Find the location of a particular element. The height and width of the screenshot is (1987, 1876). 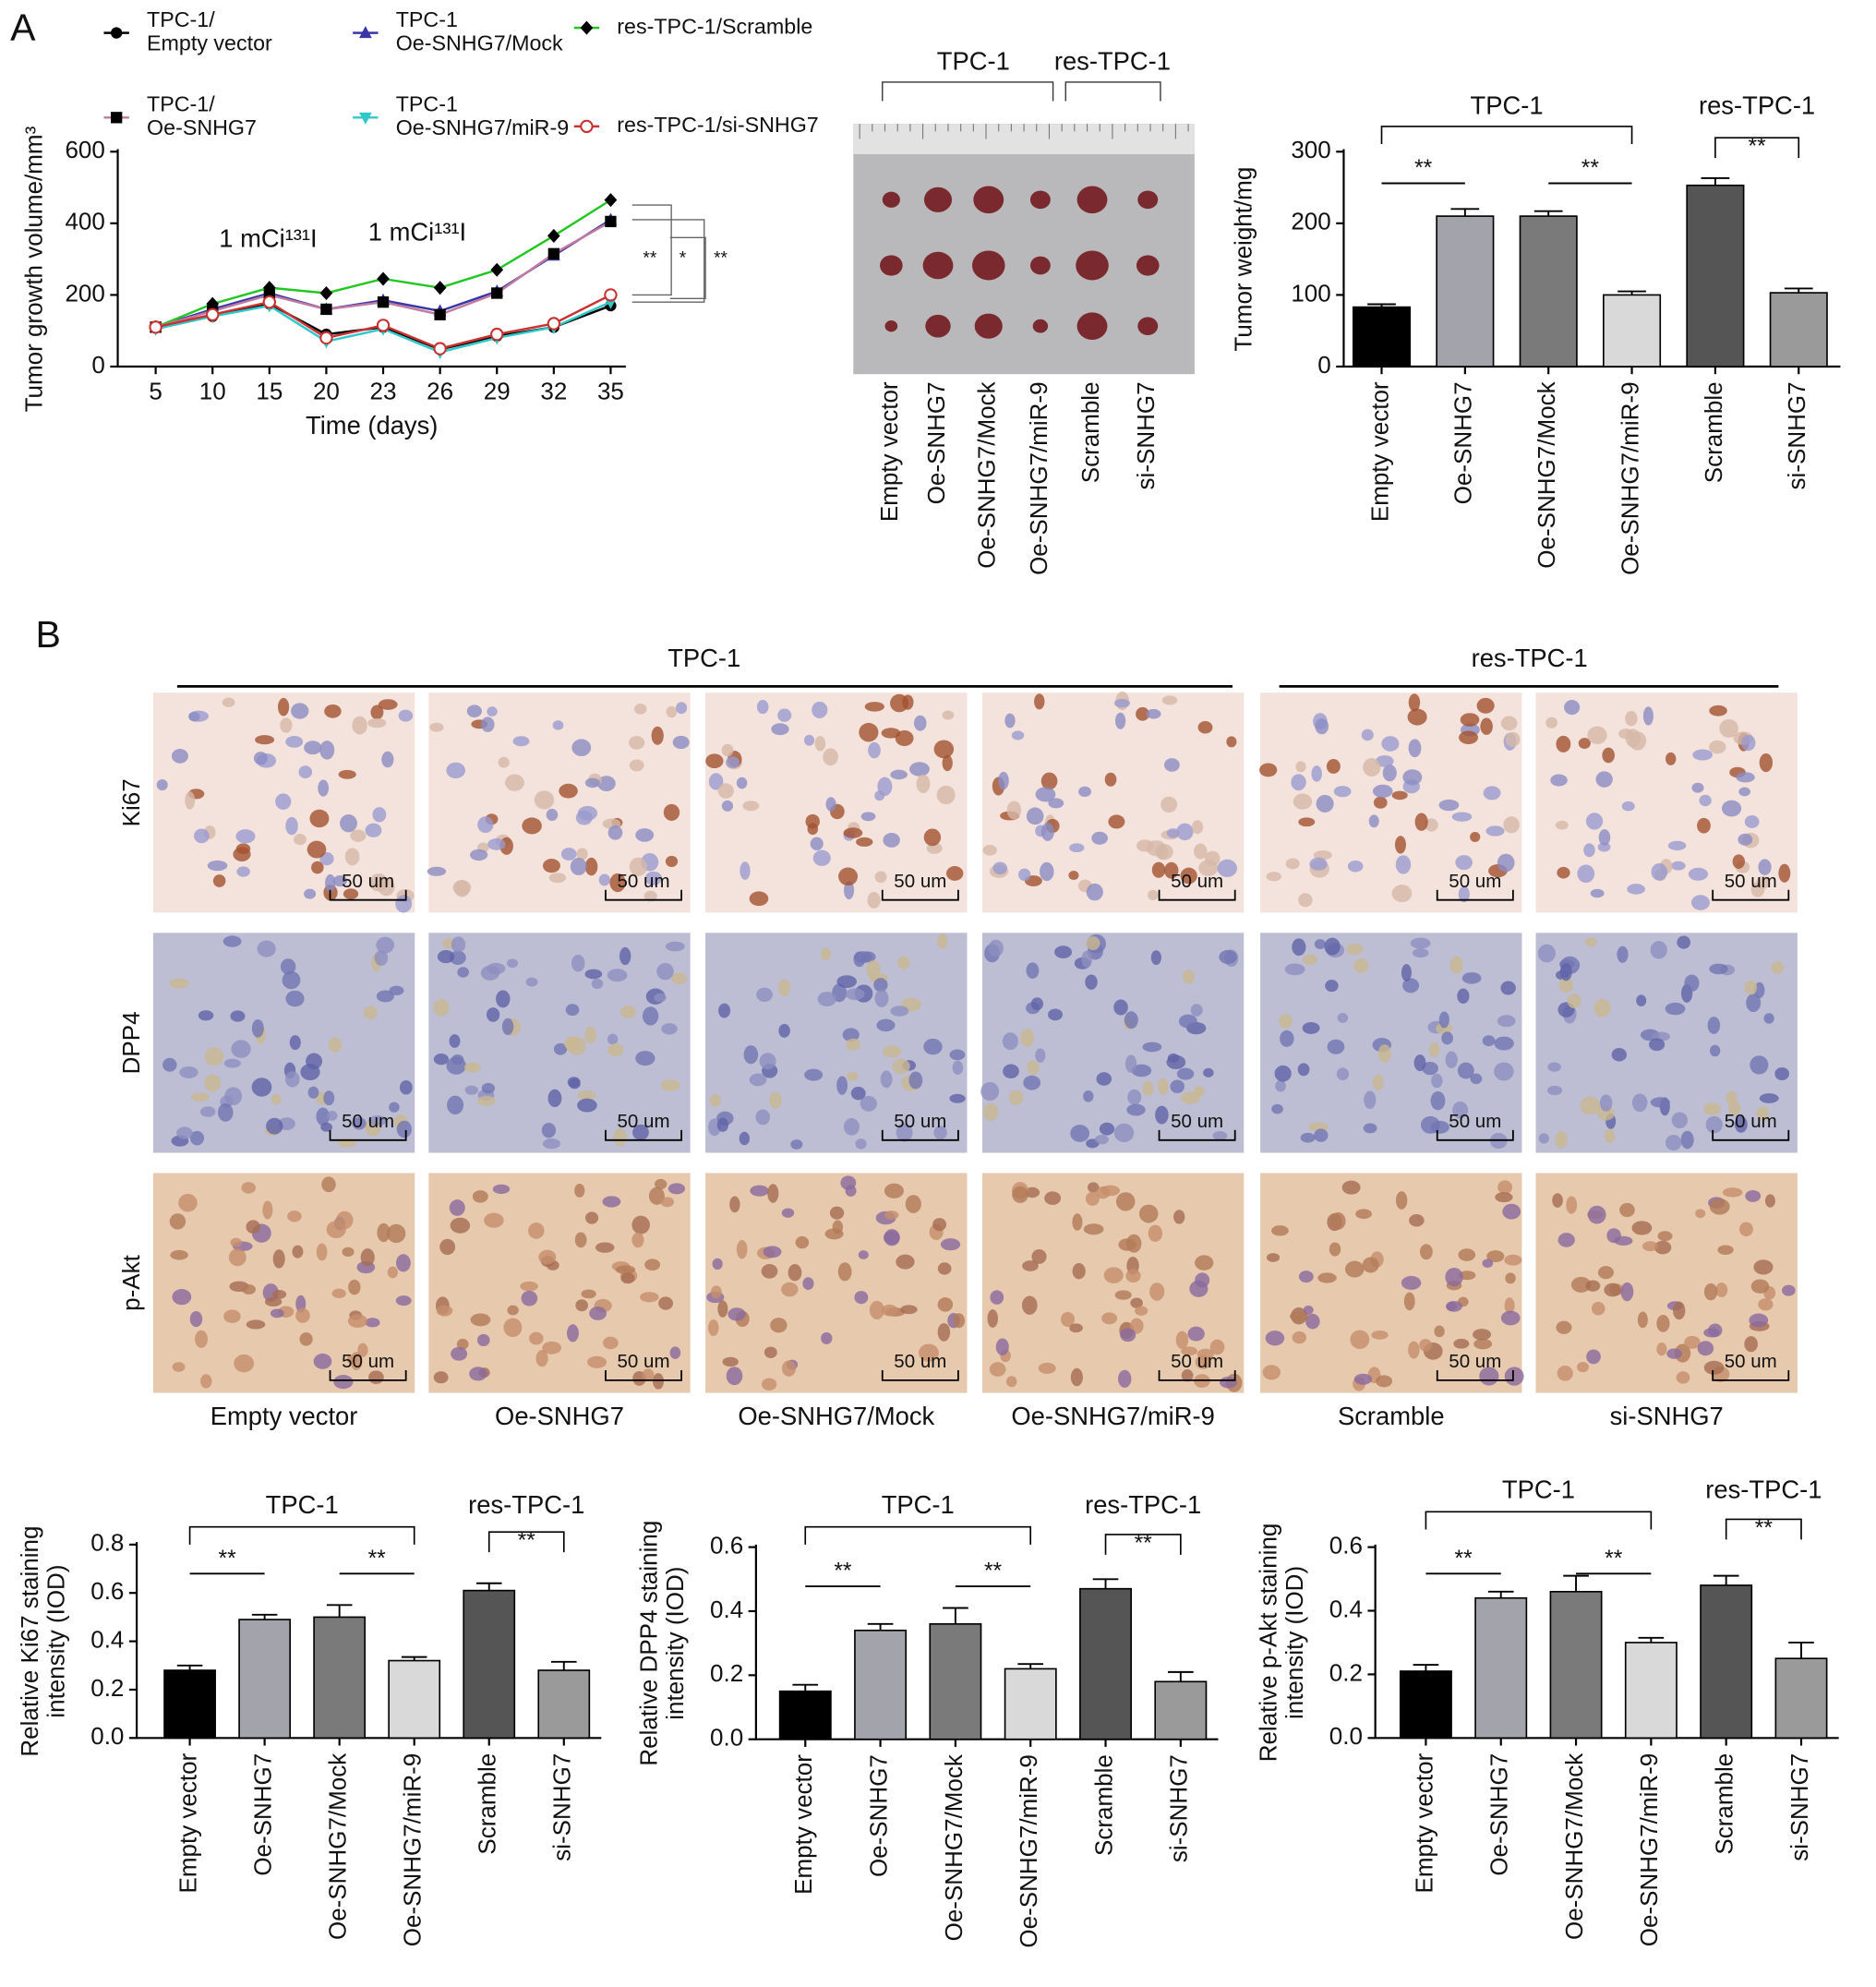

y-tick-label: 0.0 is located at coordinates (1346, 1736).